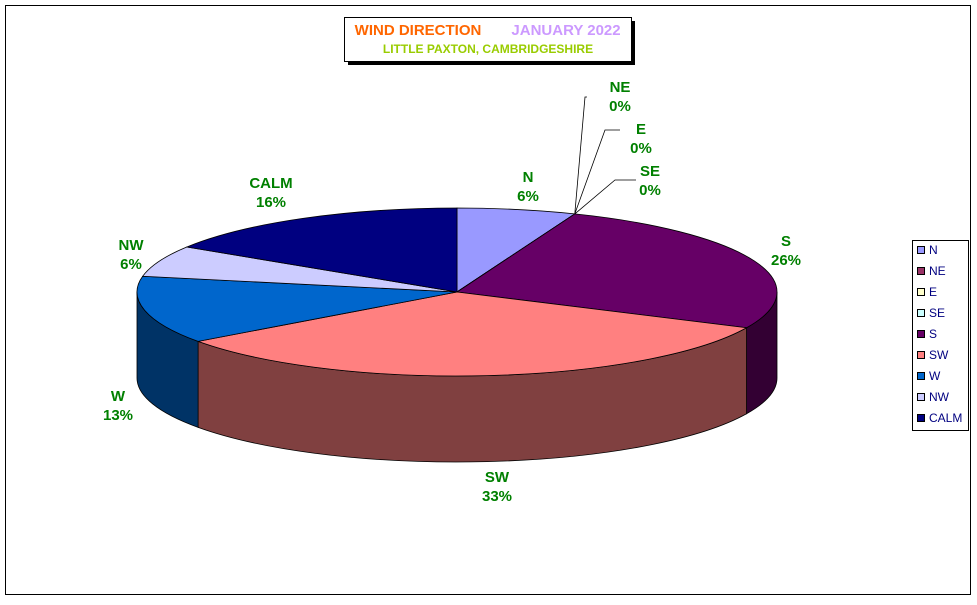 The height and width of the screenshot is (605, 977). Describe the element at coordinates (786, 260) in the screenshot. I see `slice-value-label: 26%` at that location.